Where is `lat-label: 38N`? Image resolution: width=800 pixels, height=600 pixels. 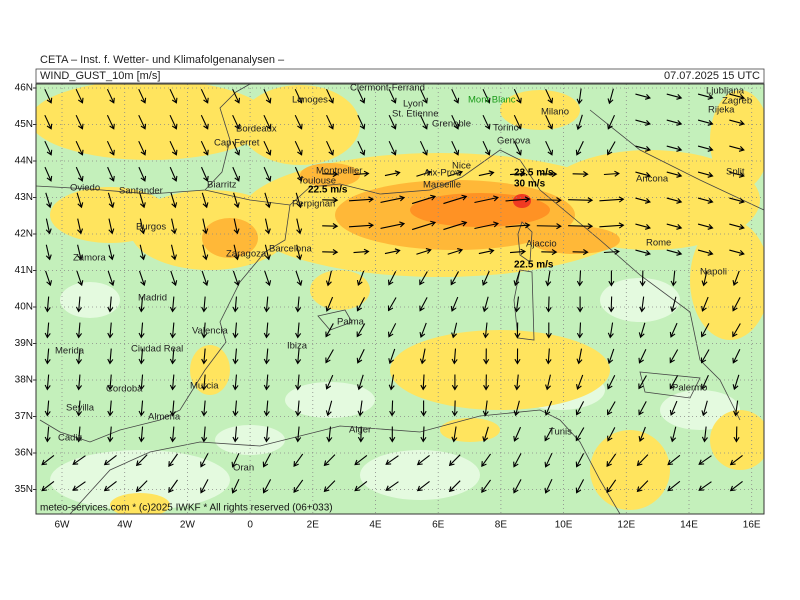
lat-label: 38N is located at coordinates (24, 380).